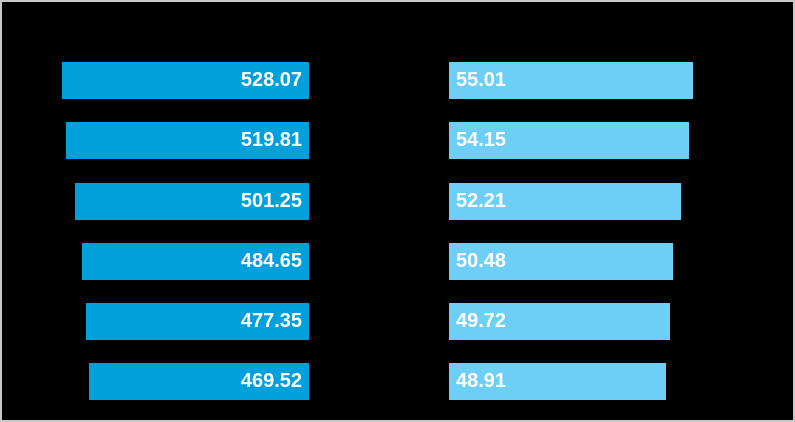  What do you see at coordinates (559, 321) in the screenshot?
I see `bar-right-group: 49.72` at bounding box center [559, 321].